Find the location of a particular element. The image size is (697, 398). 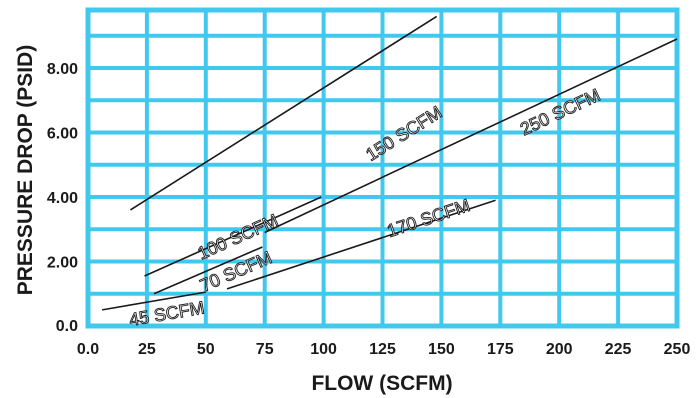

x-tick-label: 25 is located at coordinates (147, 349).